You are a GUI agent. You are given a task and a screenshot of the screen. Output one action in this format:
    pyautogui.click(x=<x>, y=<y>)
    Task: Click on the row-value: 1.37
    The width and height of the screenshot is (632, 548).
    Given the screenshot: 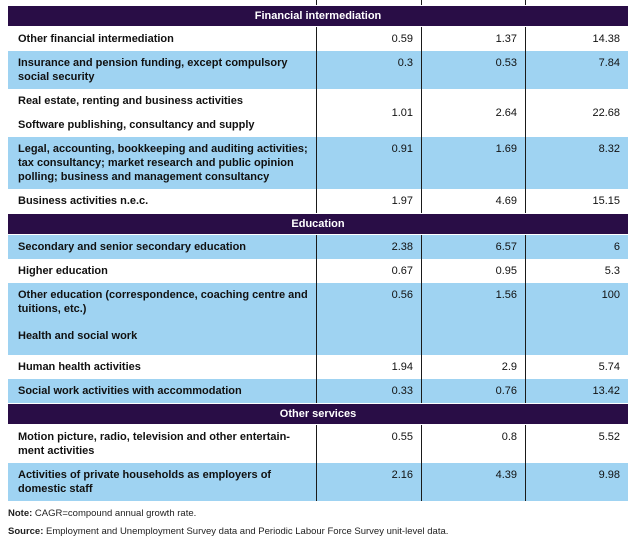 What is the action you would take?
    pyautogui.click(x=473, y=39)
    